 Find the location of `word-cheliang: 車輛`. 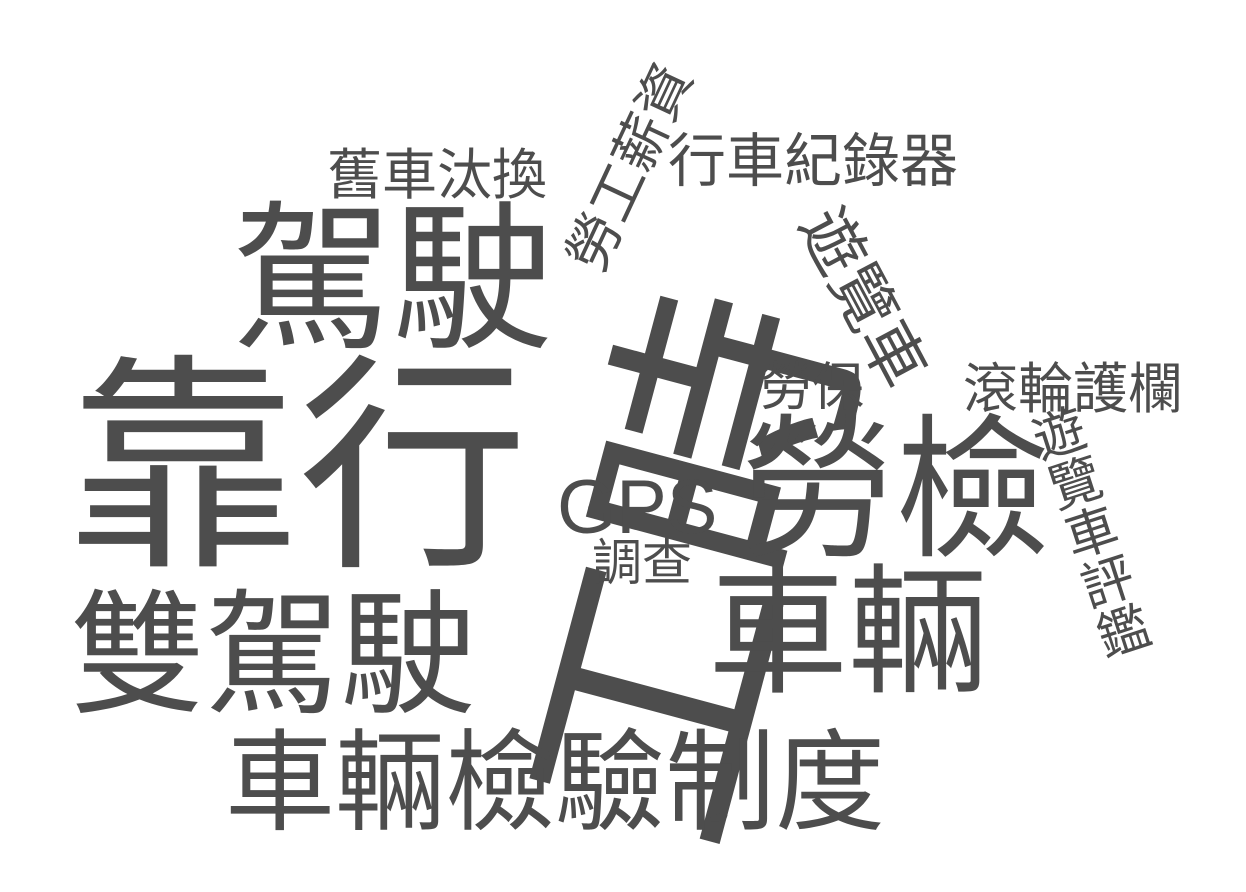

word-cheliang: 車輛 is located at coordinates (848, 633).